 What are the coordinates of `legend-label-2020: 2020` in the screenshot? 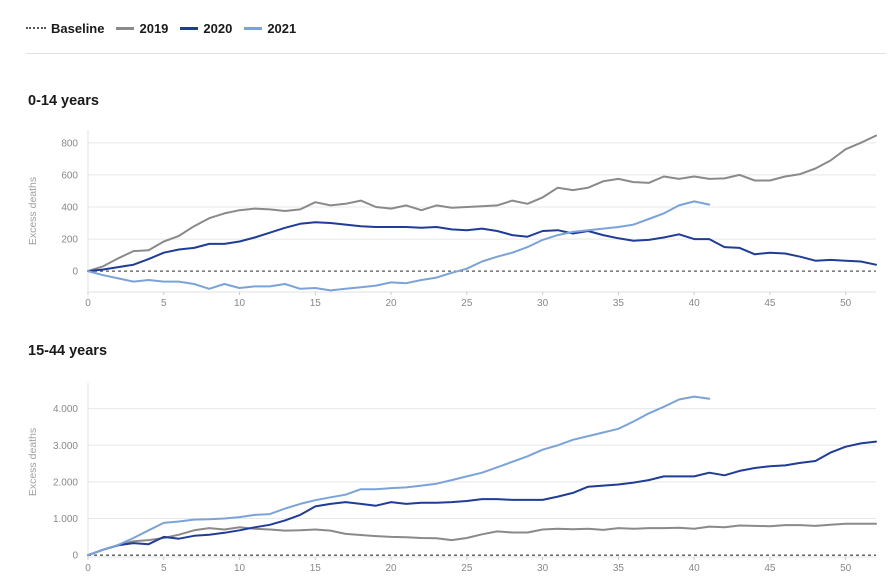 It's located at (218, 28).